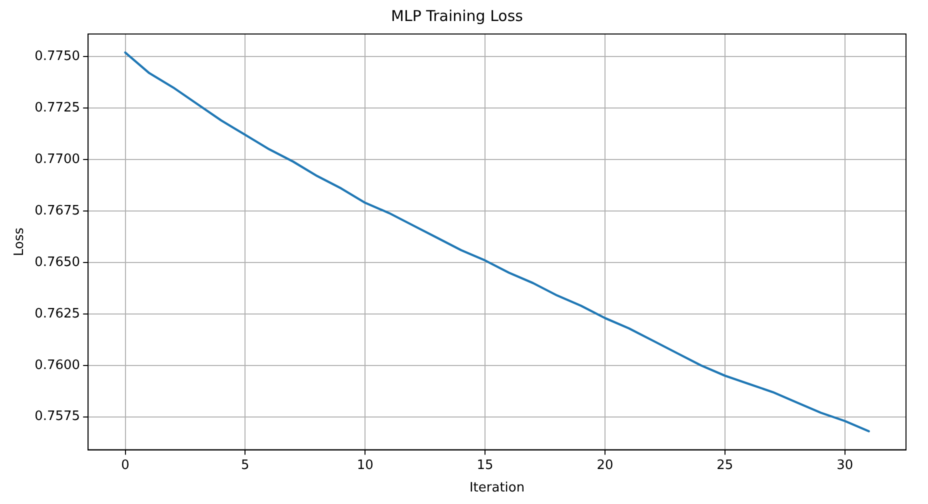  What do you see at coordinates (725, 465) in the screenshot?
I see `x-tick-label: 25` at bounding box center [725, 465].